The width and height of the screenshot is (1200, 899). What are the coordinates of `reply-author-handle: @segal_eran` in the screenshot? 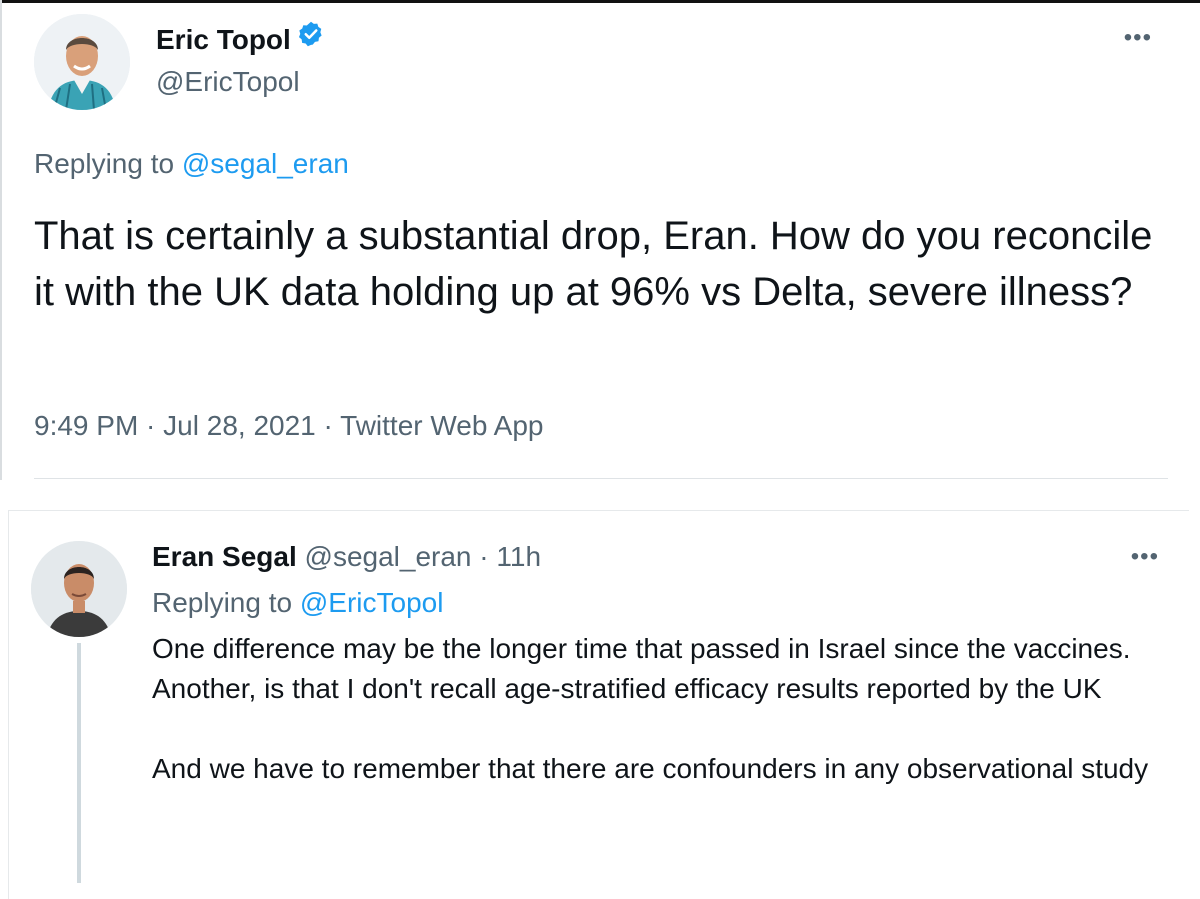 It's located at (388, 556).